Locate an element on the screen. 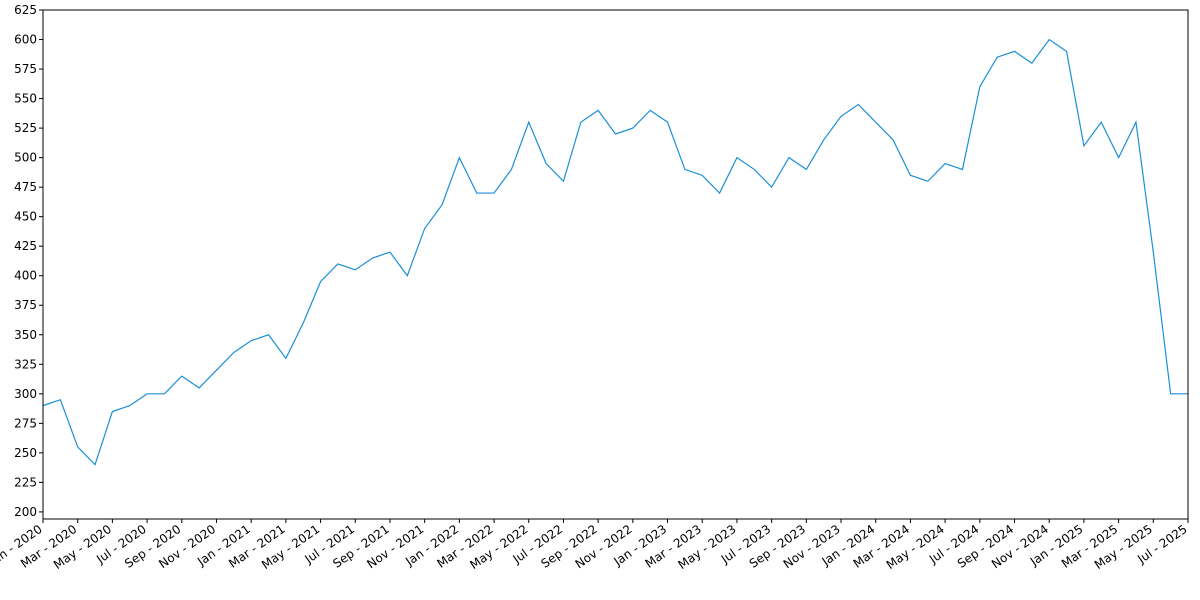 The width and height of the screenshot is (1200, 600). y-tick-label: 475 is located at coordinates (25, 187).